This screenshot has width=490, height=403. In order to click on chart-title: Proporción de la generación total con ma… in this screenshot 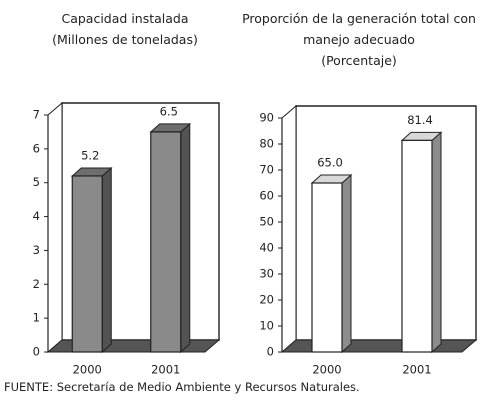, I will do `click(359, 29)`.